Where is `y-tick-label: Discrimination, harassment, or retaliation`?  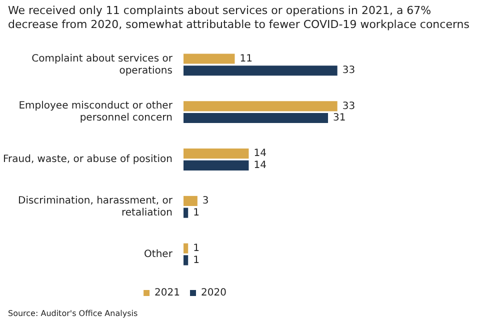 y-tick-label: Discrimination, harassment, or retaliation is located at coordinates (96, 206).